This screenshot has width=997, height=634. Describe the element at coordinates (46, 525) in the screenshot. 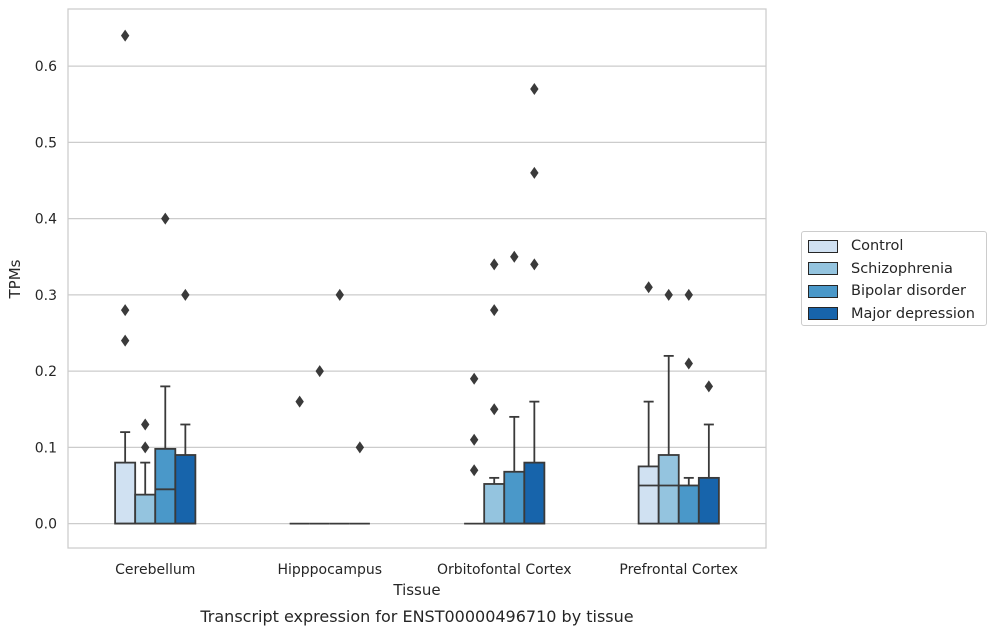

I see `y-tick-label: 0.0` at that location.